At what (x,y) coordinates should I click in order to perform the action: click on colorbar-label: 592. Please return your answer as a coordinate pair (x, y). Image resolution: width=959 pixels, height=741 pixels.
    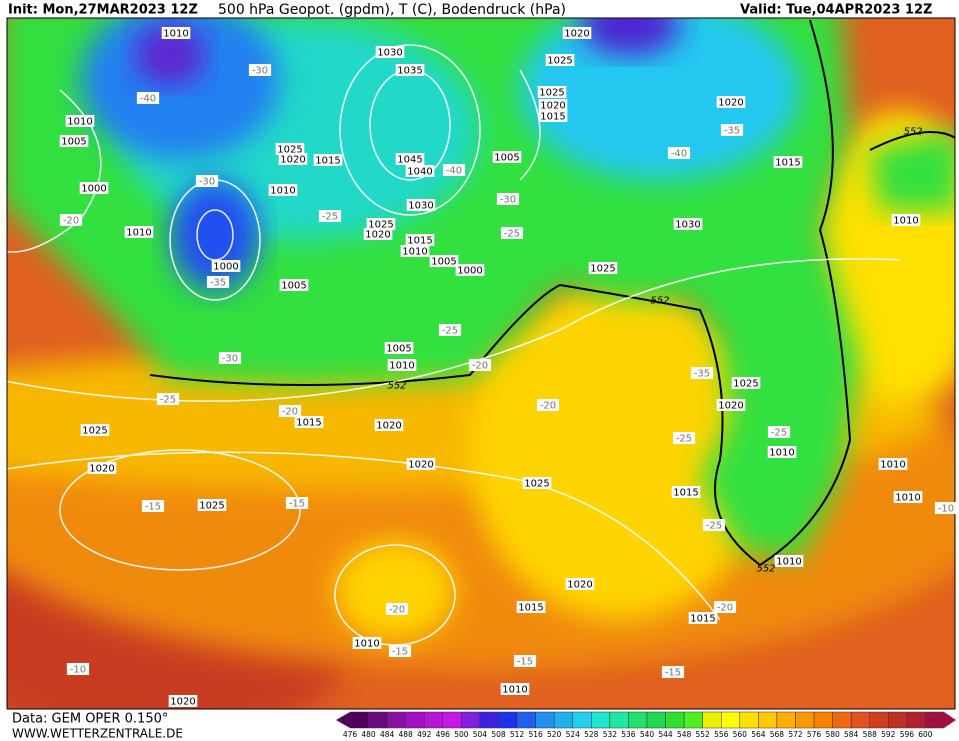
    Looking at the image, I should click on (888, 734).